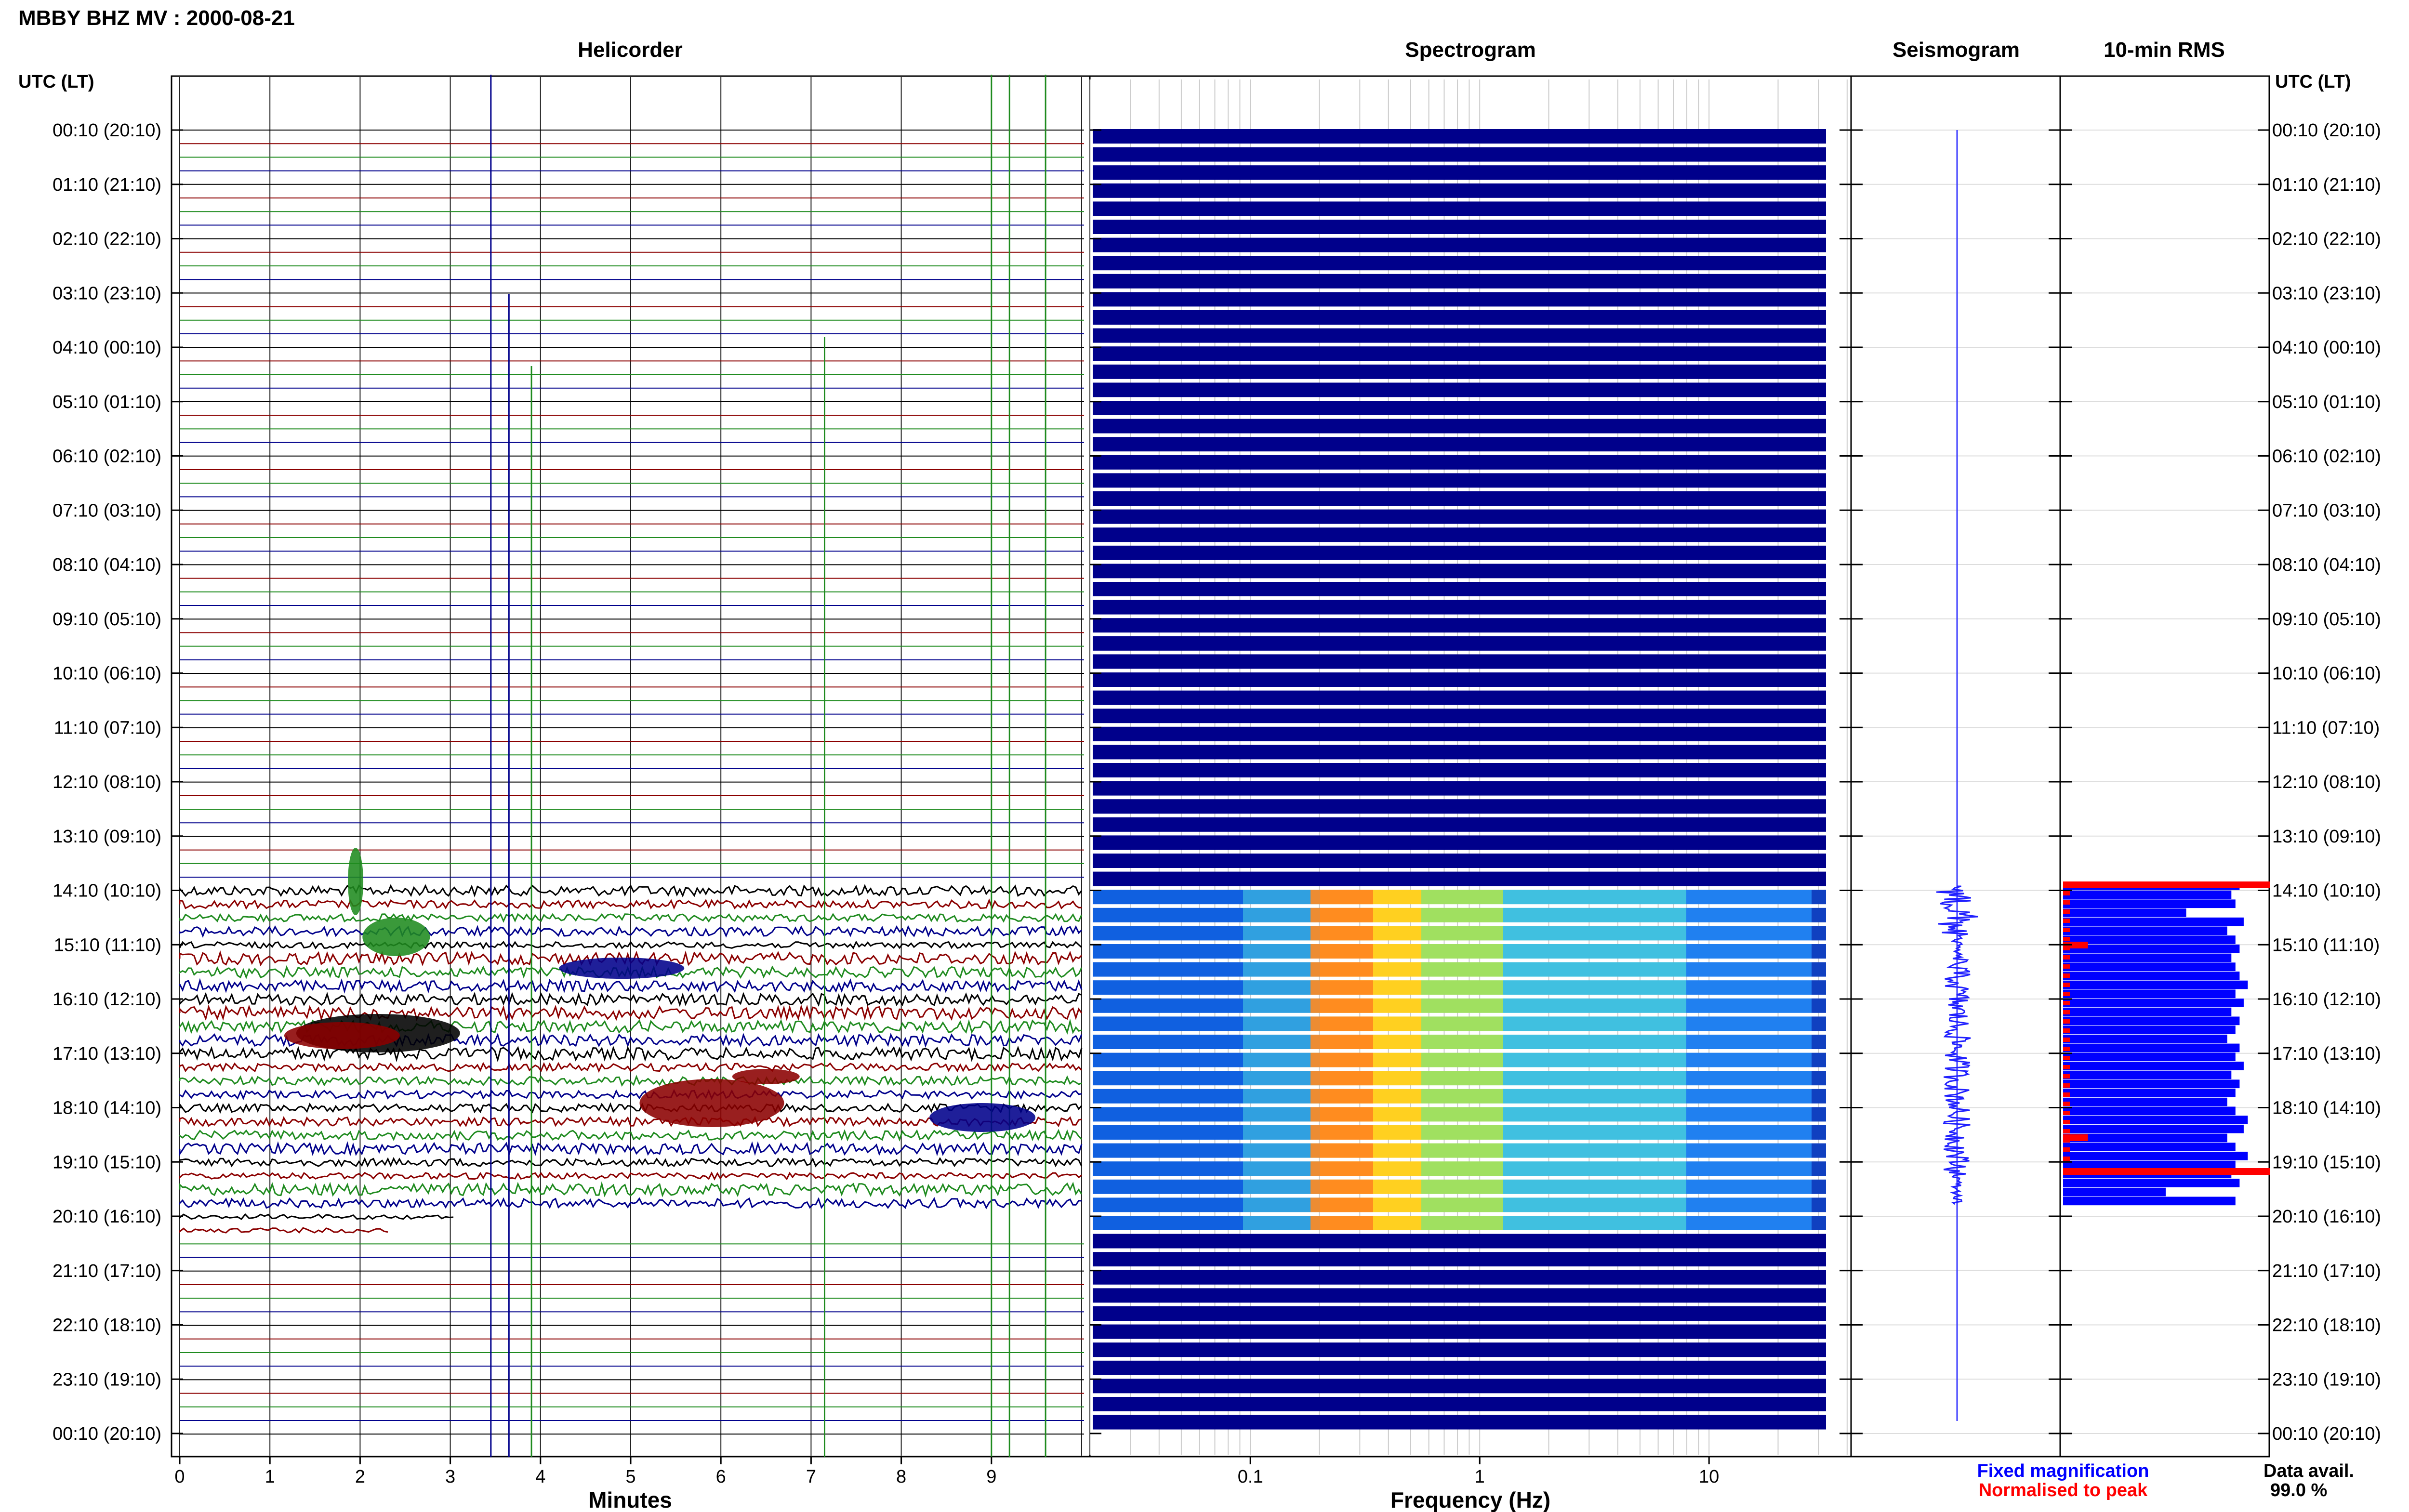  What do you see at coordinates (2326, 1162) in the screenshot?
I see `time-label: 19:10 (15:10)` at bounding box center [2326, 1162].